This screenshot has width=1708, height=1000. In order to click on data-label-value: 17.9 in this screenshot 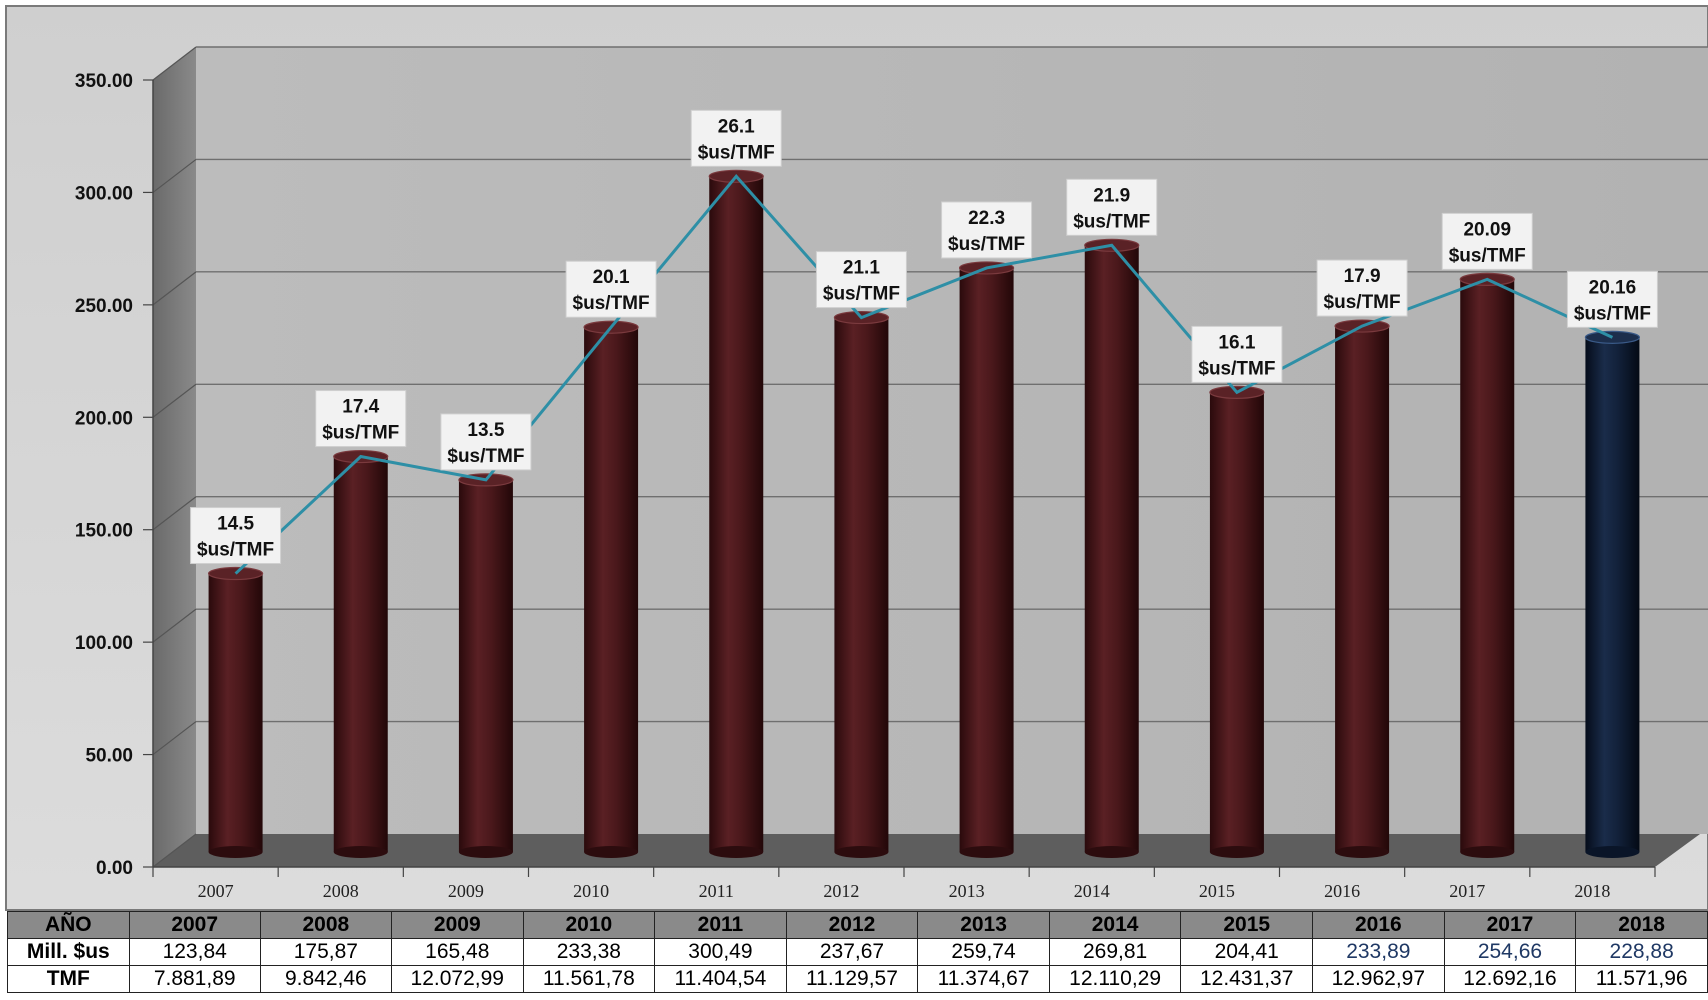, I will do `click(1362, 276)`.